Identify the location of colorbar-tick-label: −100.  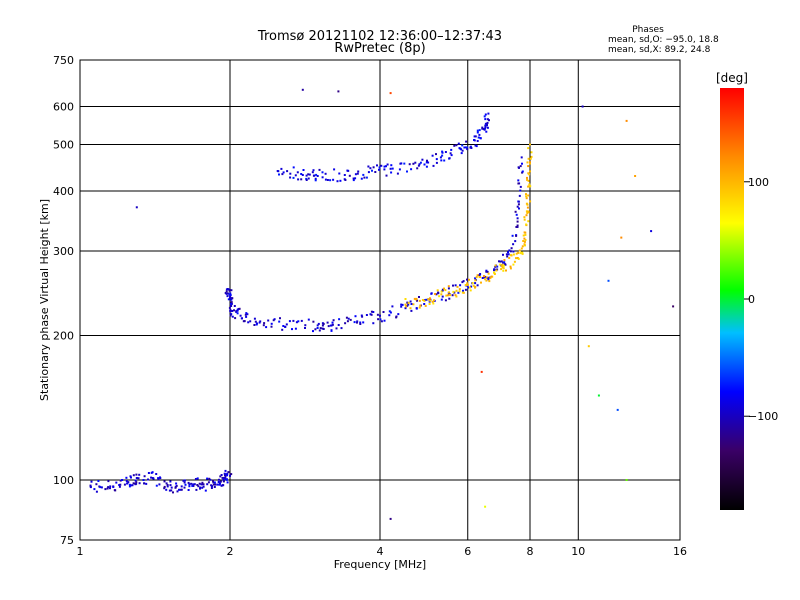
(763, 416).